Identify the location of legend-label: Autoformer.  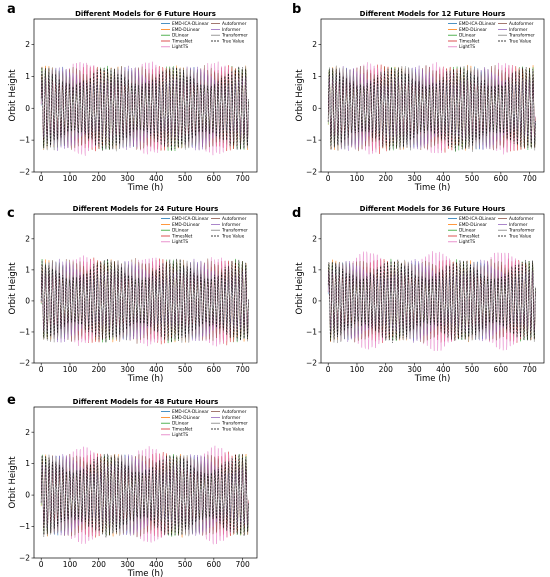
(521, 219).